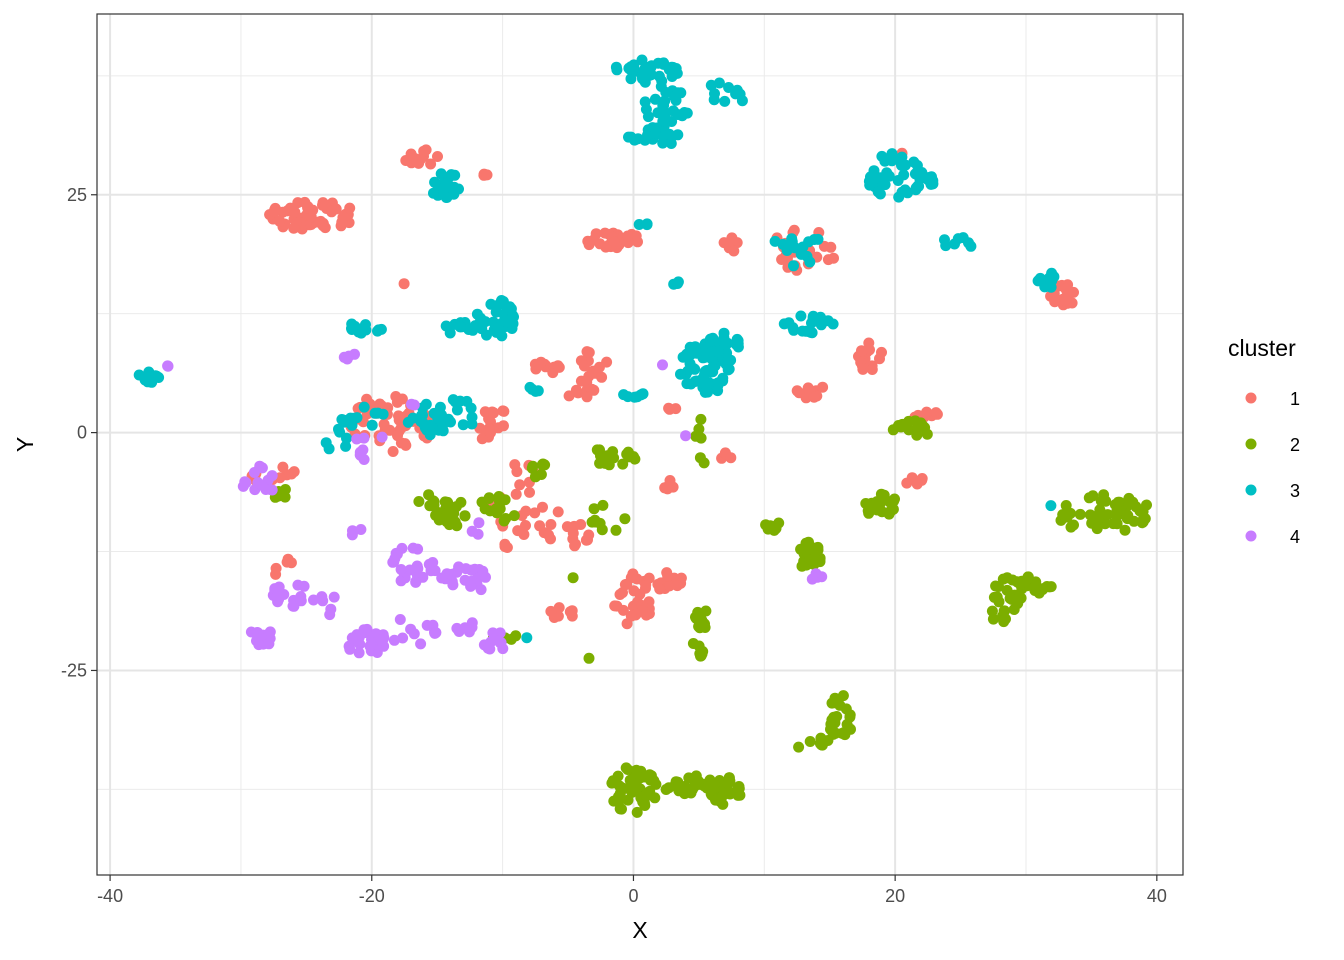 The height and width of the screenshot is (960, 1344). Describe the element at coordinates (74, 670) in the screenshot. I see `y-tick-label: -25` at that location.